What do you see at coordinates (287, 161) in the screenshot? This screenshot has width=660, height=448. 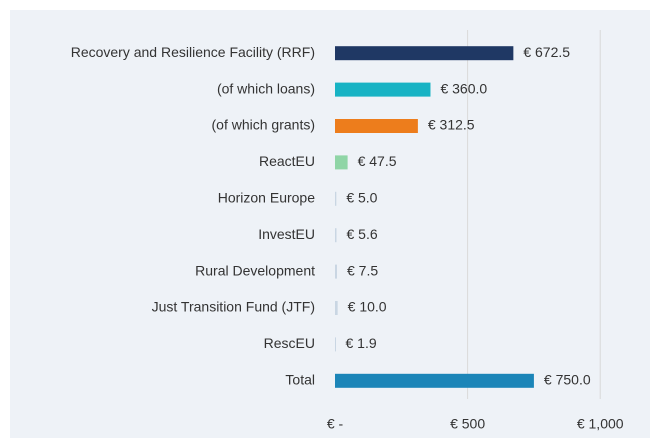 I see `y-tick-label: ReactEU` at bounding box center [287, 161].